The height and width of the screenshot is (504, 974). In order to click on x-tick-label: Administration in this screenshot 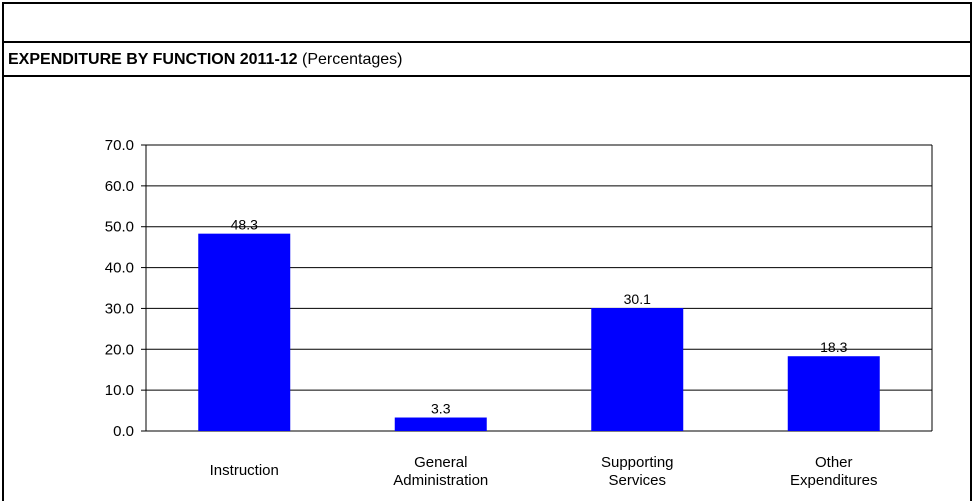, I will do `click(440, 480)`.